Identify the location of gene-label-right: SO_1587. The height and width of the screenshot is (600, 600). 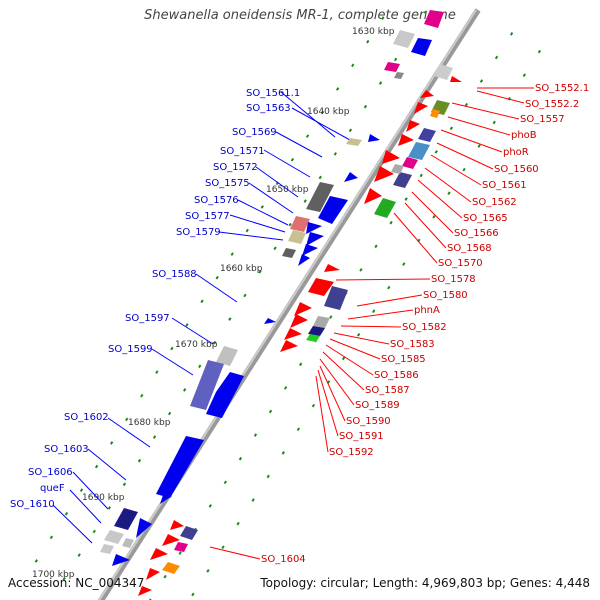
(387, 390).